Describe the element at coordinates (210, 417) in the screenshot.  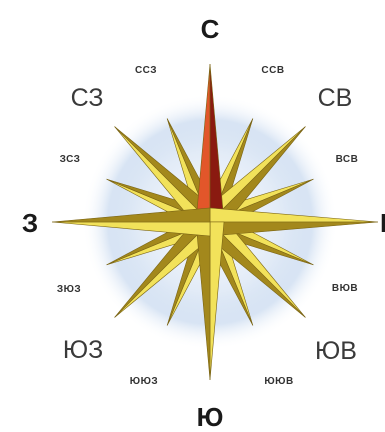
I see `label-south: Ю` at that location.